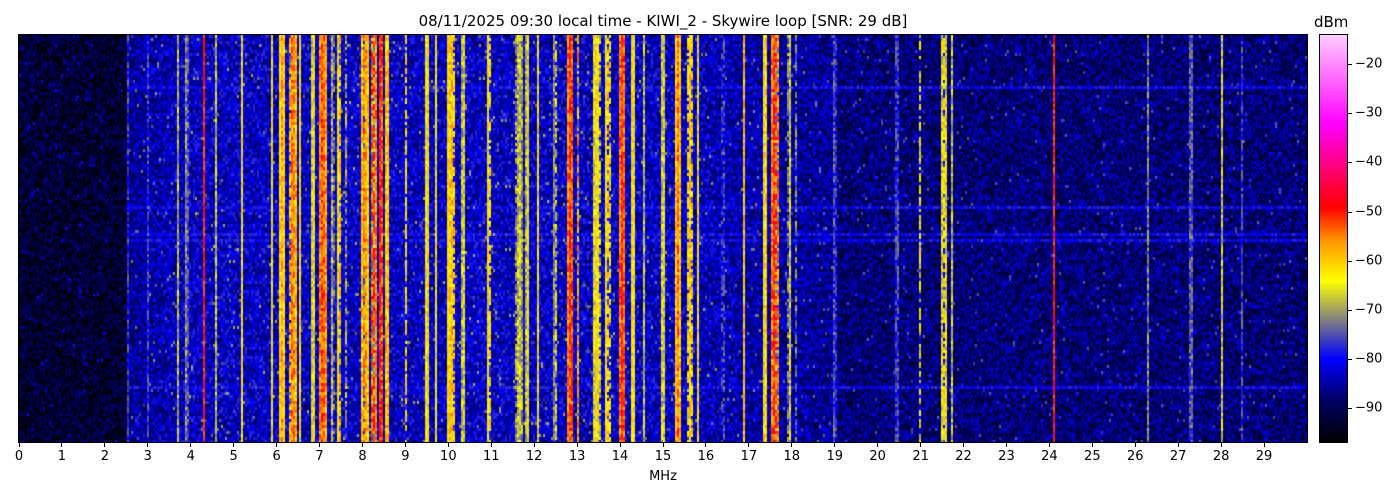  I want to click on colorbar-tick-label: −60, so click(1369, 261).